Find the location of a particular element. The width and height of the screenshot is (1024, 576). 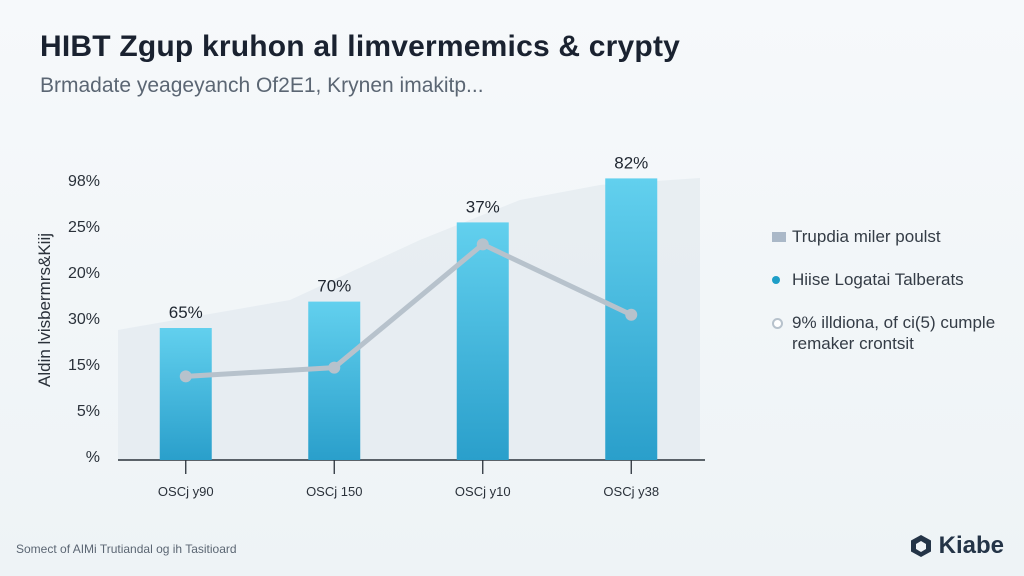

legend-item-bars: Trupdia miler poulst is located at coordinates (892, 236).